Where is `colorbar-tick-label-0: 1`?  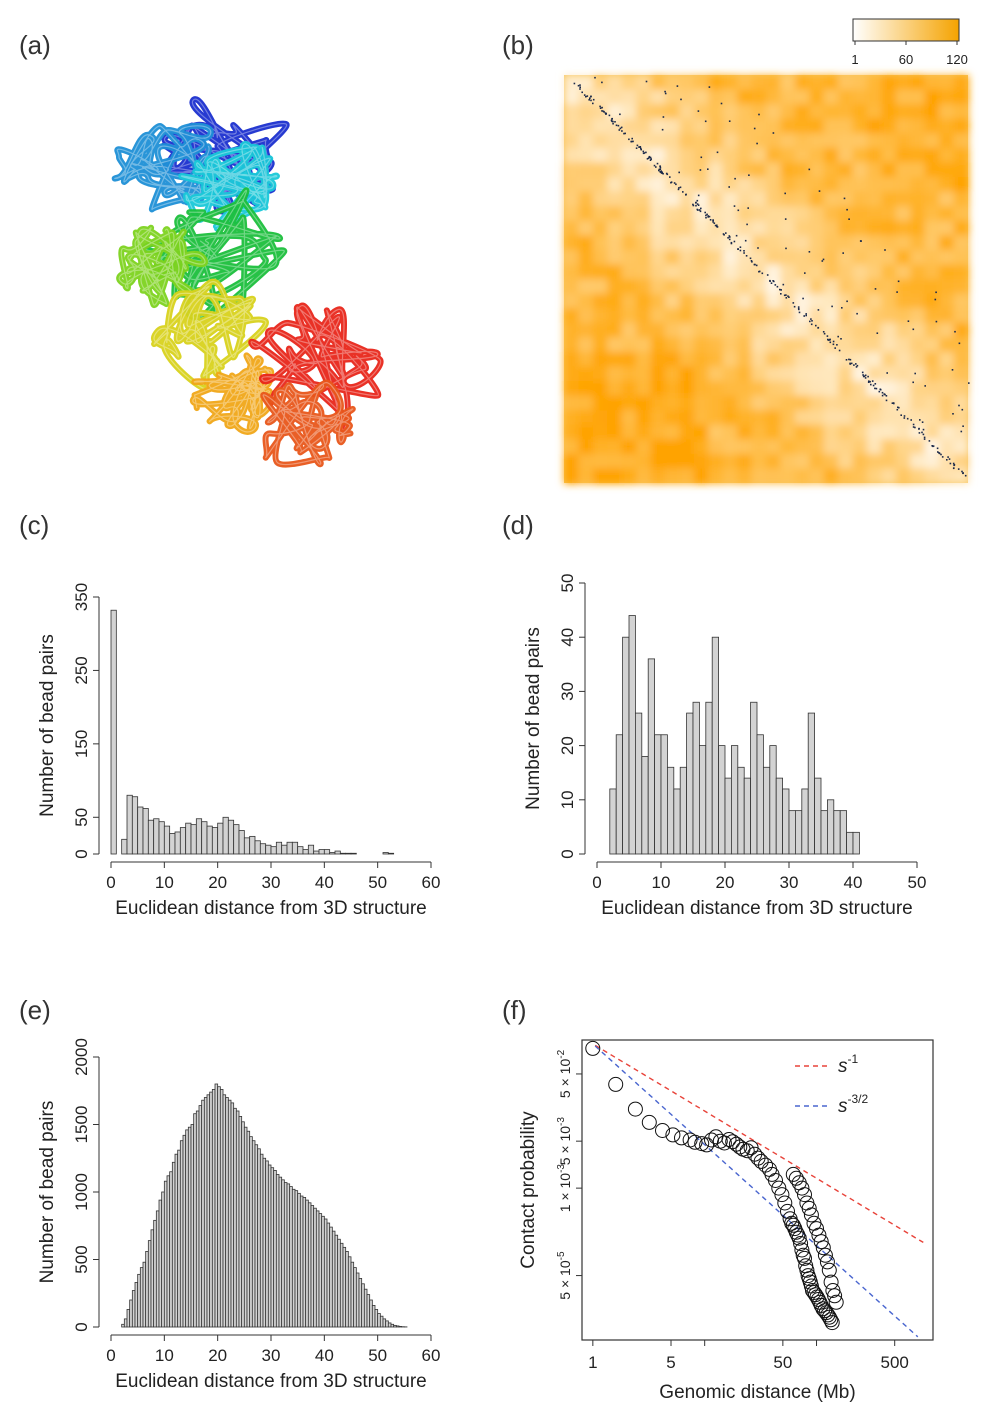
colorbar-tick-label-0: 1 is located at coordinates (854, 59).